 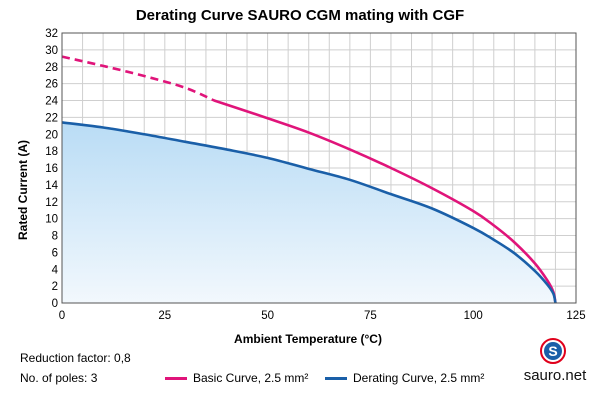 What do you see at coordinates (51, 152) in the screenshot?
I see `y-tick-label: 18` at bounding box center [51, 152].